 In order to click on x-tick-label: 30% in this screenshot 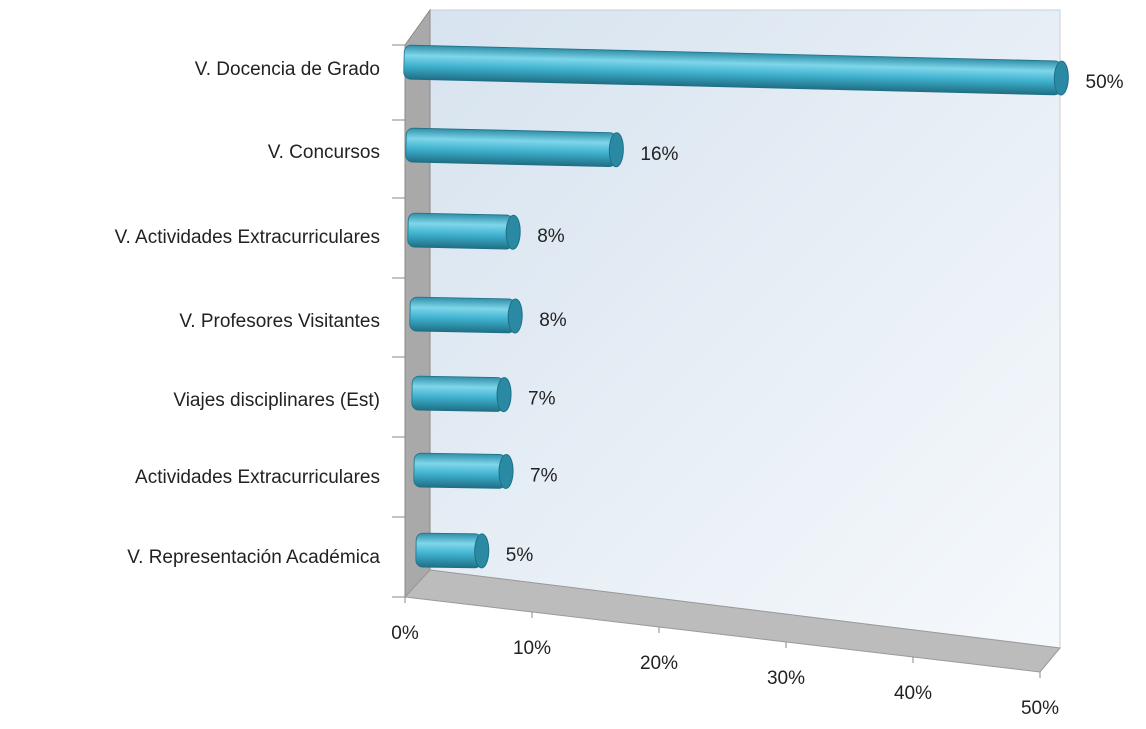, I will do `click(786, 678)`.